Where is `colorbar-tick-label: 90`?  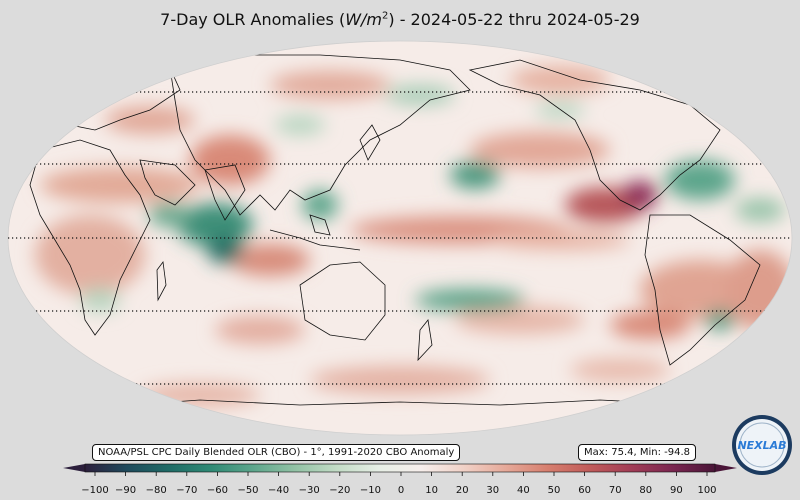 colorbar-tick-label: 90 is located at coordinates (676, 490).